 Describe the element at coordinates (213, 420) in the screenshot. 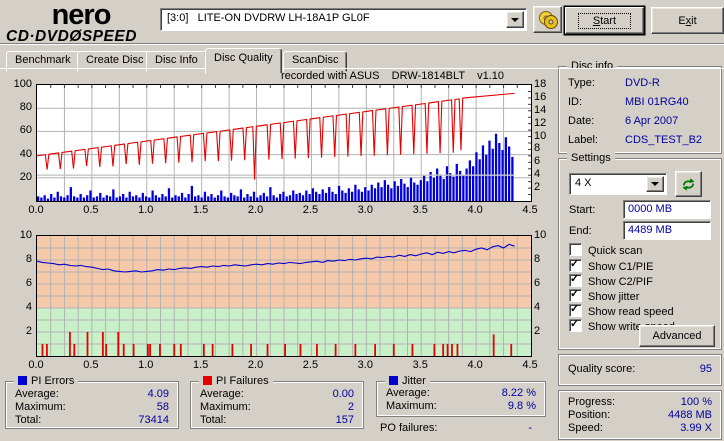

I see `pif-total-label: Total:` at that location.